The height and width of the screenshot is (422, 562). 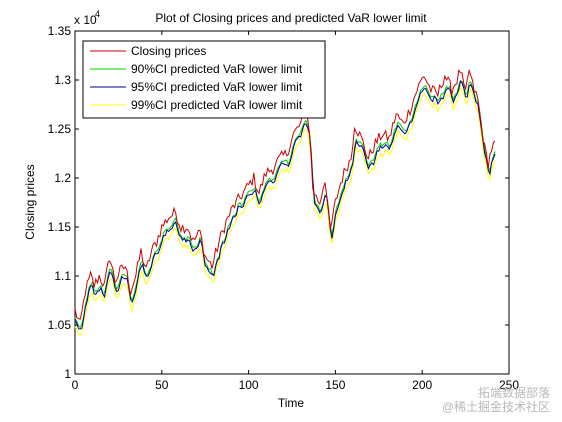 What do you see at coordinates (217, 105) in the screenshot?
I see `legend-label-3: 99%CI predicted VaR lower limit` at bounding box center [217, 105].